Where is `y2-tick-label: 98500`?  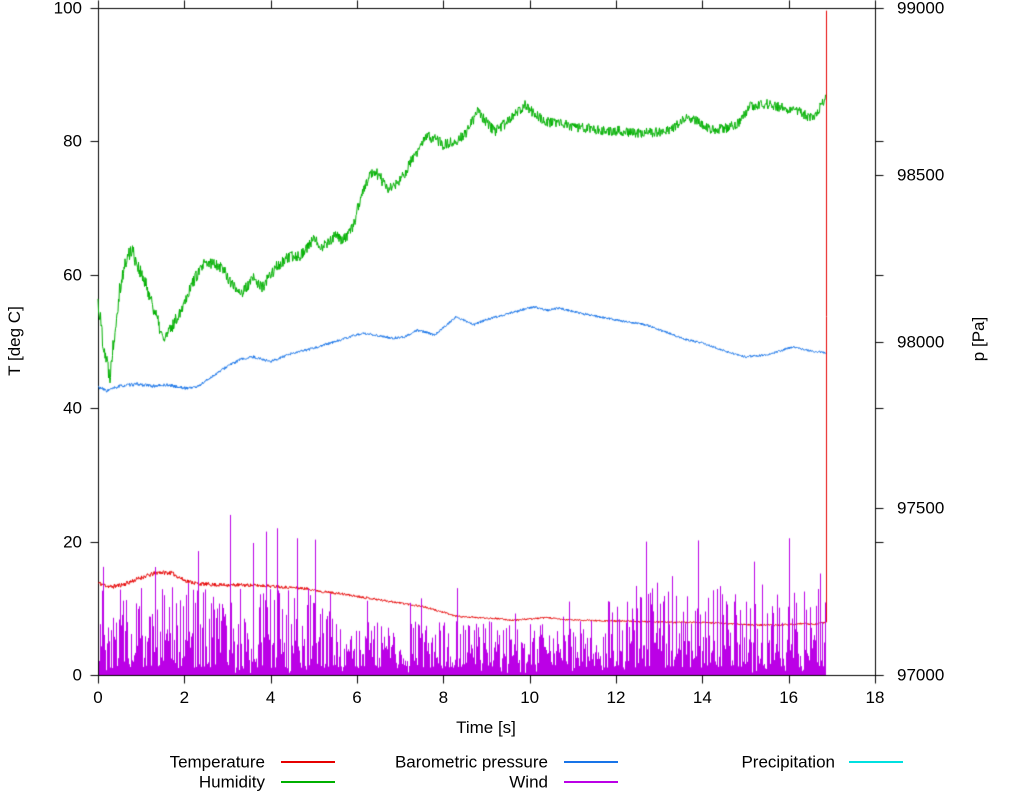
y2-tick-label: 98500 is located at coordinates (921, 175).